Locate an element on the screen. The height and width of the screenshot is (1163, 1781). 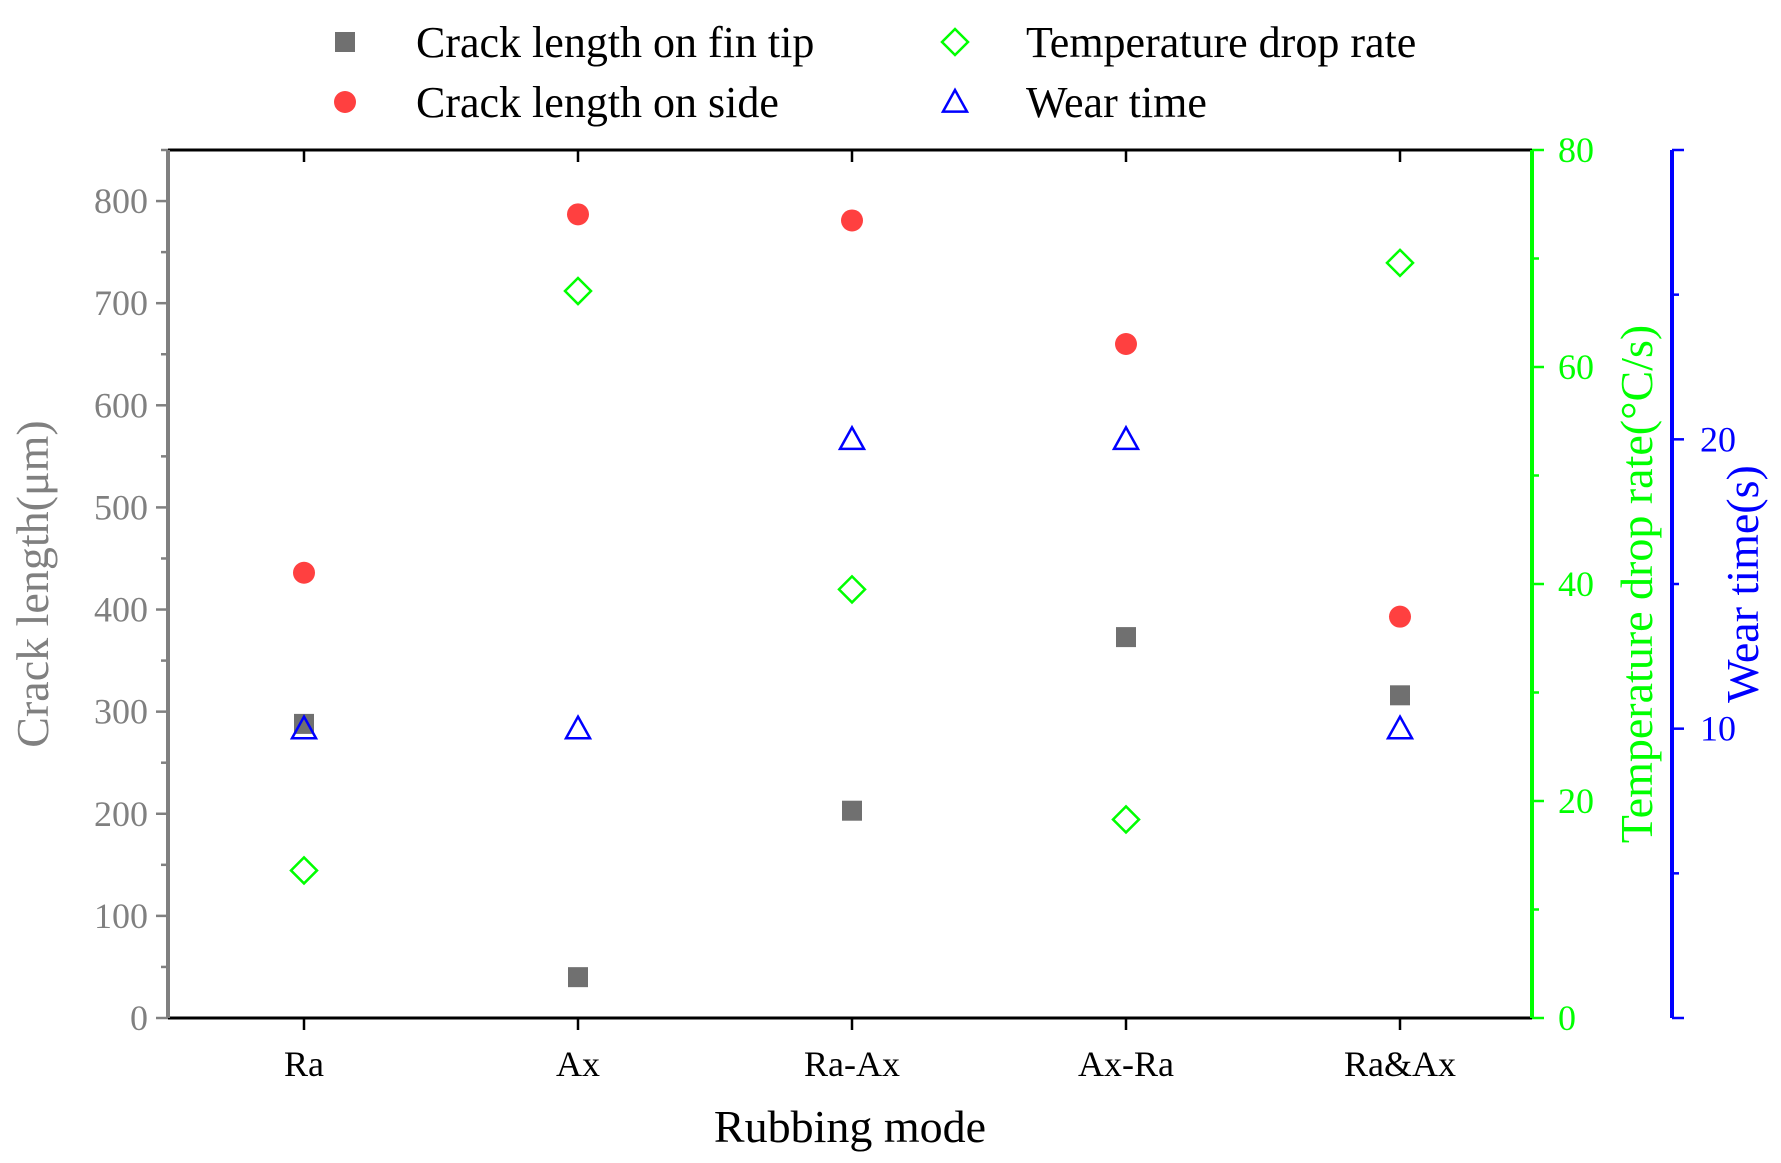
legend-item: Temperature drop rate is located at coordinates (1178, 42).